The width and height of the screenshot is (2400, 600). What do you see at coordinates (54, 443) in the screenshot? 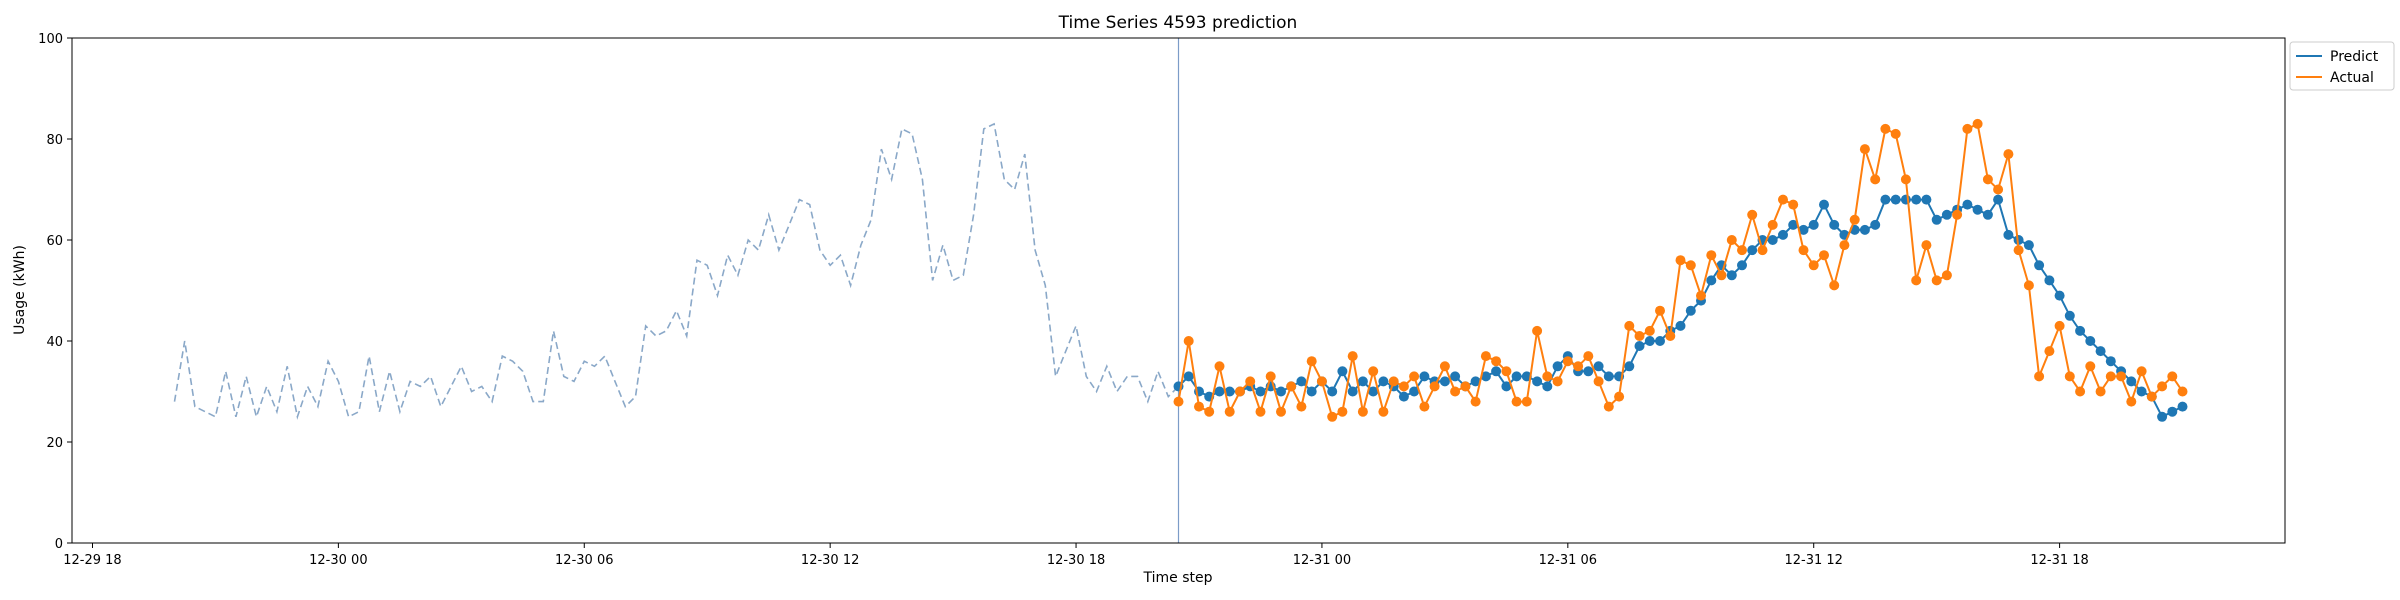
I see `y-tick-label: 20` at bounding box center [54, 443].